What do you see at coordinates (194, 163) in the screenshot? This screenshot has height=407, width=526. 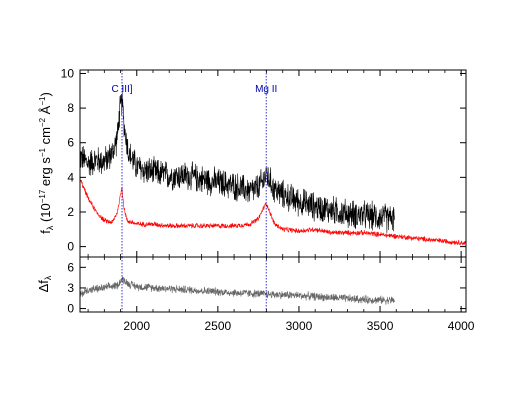 I see `emission-line-markers` at bounding box center [194, 163].